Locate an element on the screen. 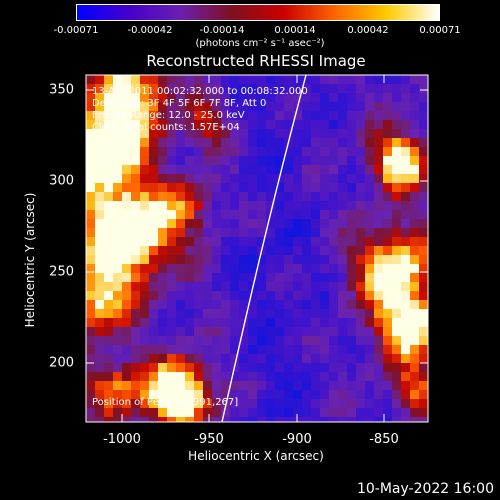 The height and width of the screenshot is (500, 500). solar-limb-line is located at coordinates (264, 248).